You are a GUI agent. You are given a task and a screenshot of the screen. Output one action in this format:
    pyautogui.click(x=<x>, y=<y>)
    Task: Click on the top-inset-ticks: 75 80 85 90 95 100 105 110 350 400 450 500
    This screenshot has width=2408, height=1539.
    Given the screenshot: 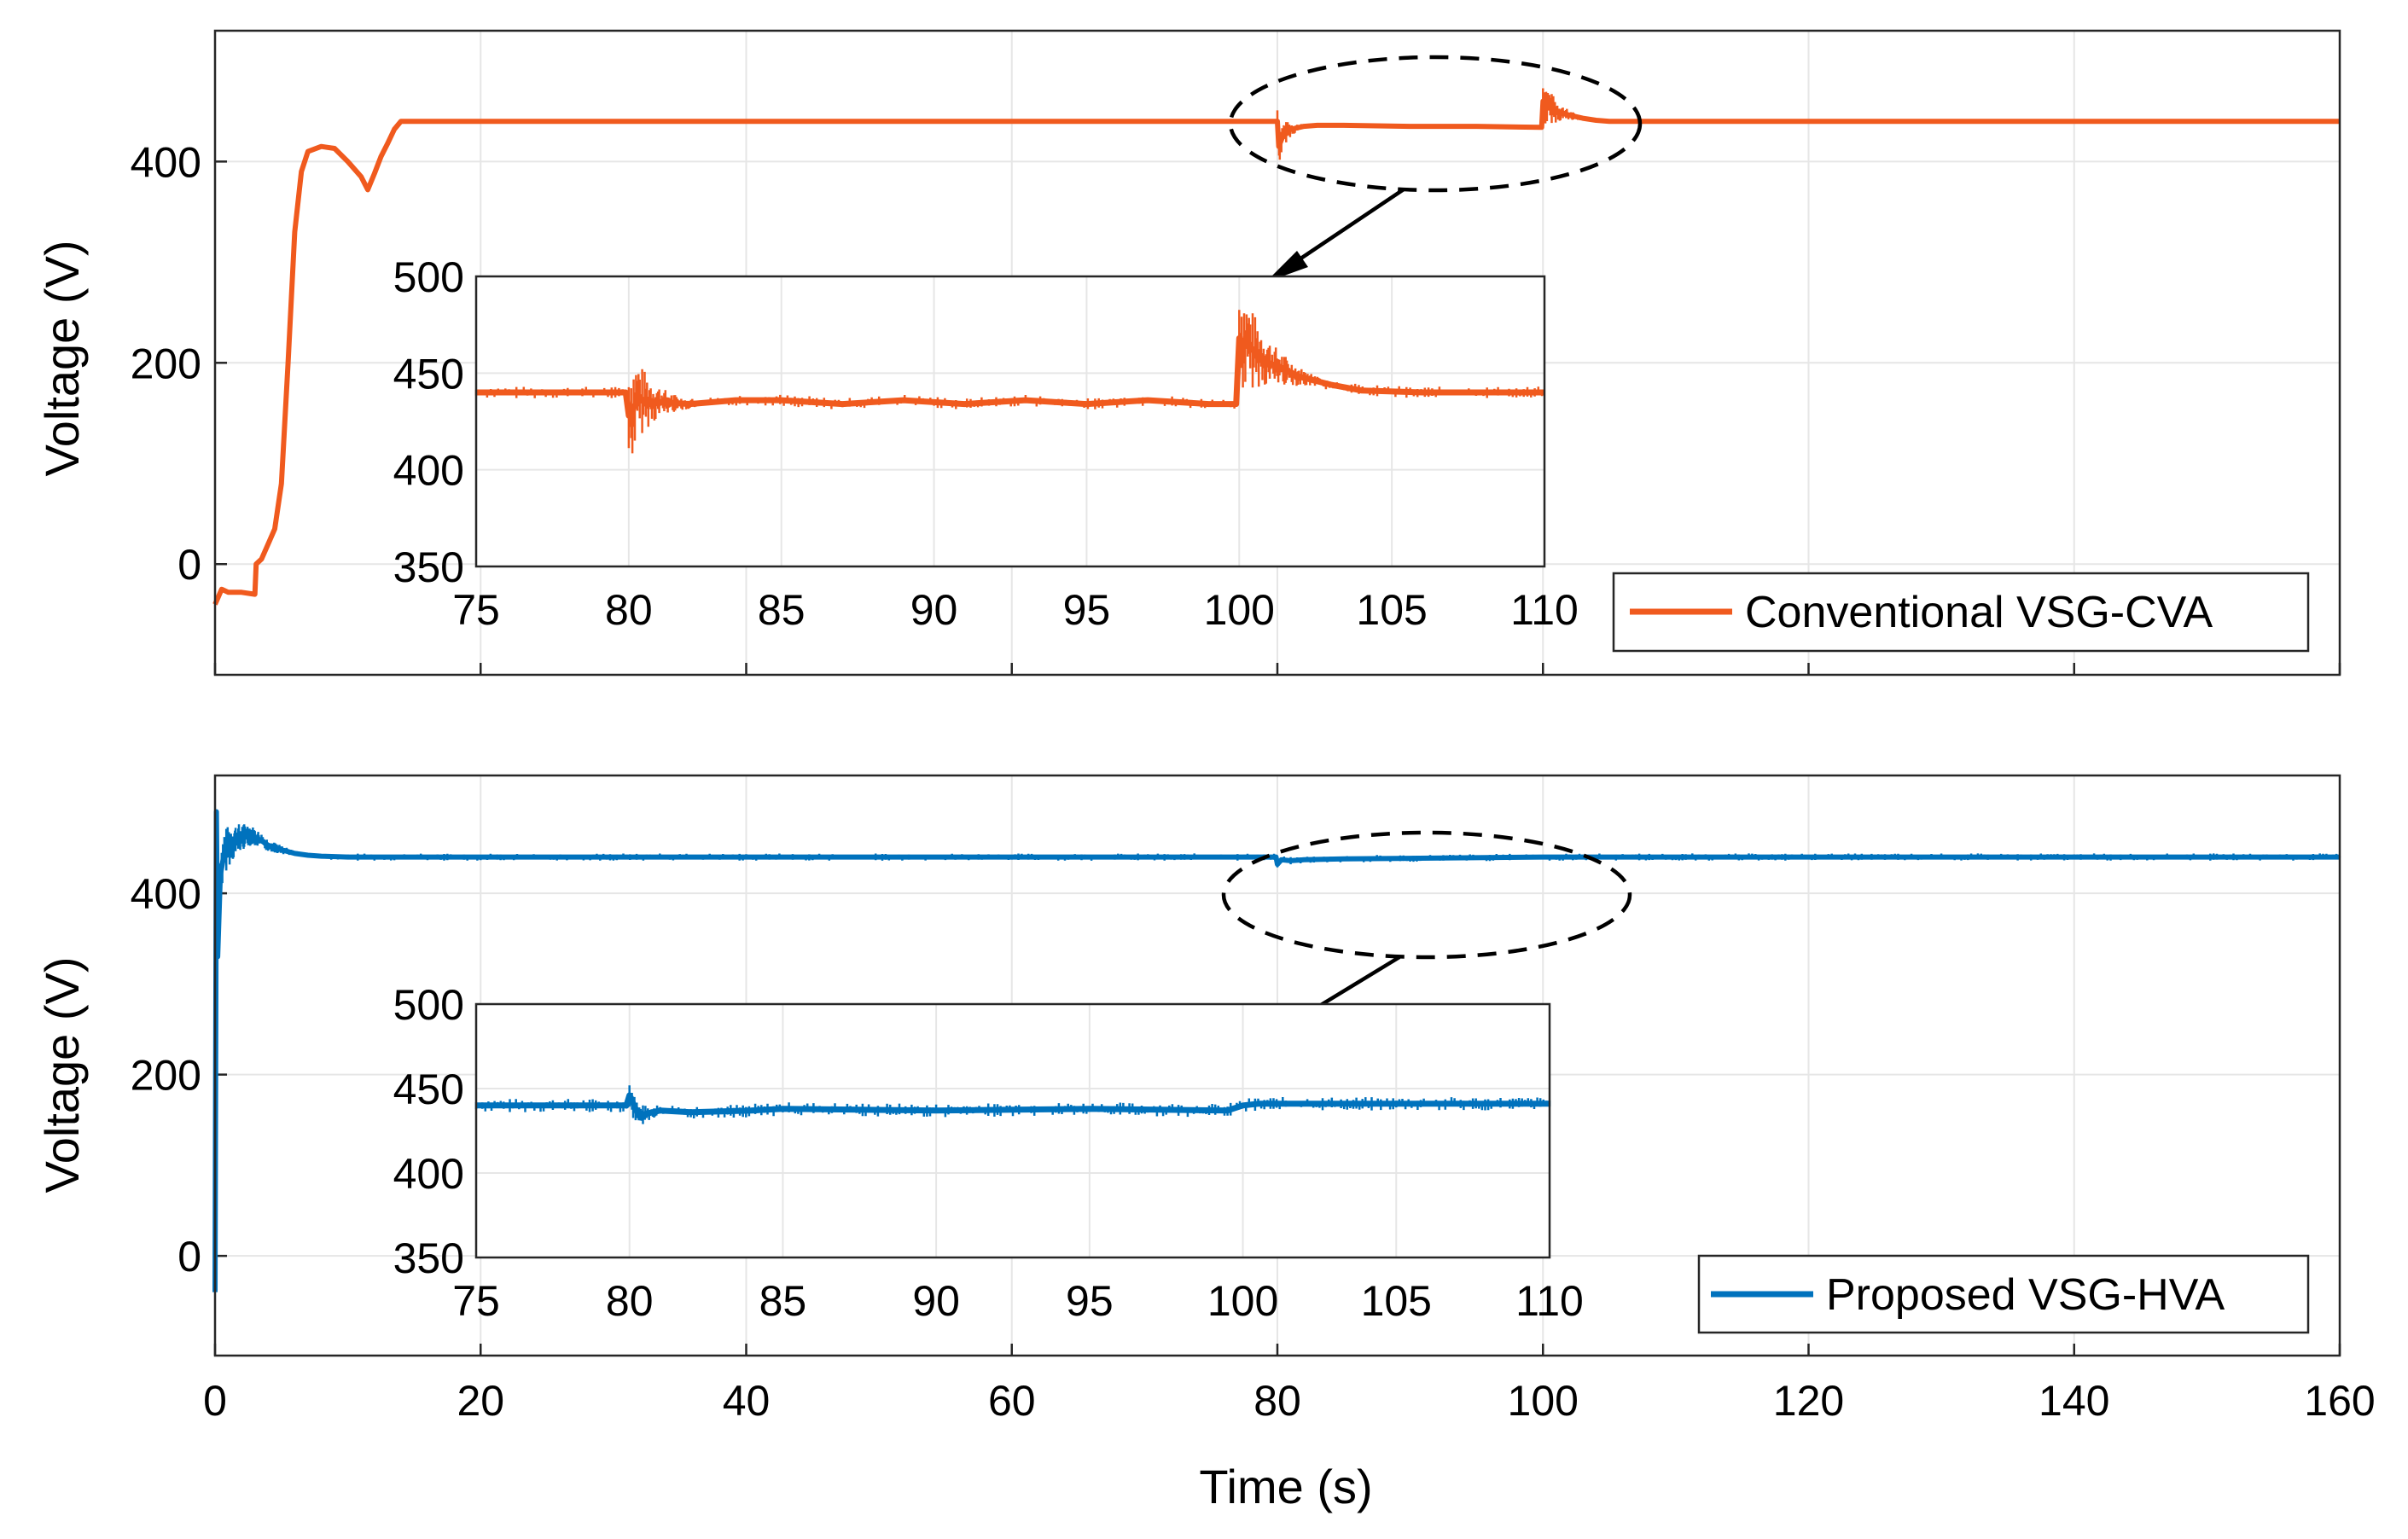 What is the action you would take?
    pyautogui.click(x=986, y=443)
    